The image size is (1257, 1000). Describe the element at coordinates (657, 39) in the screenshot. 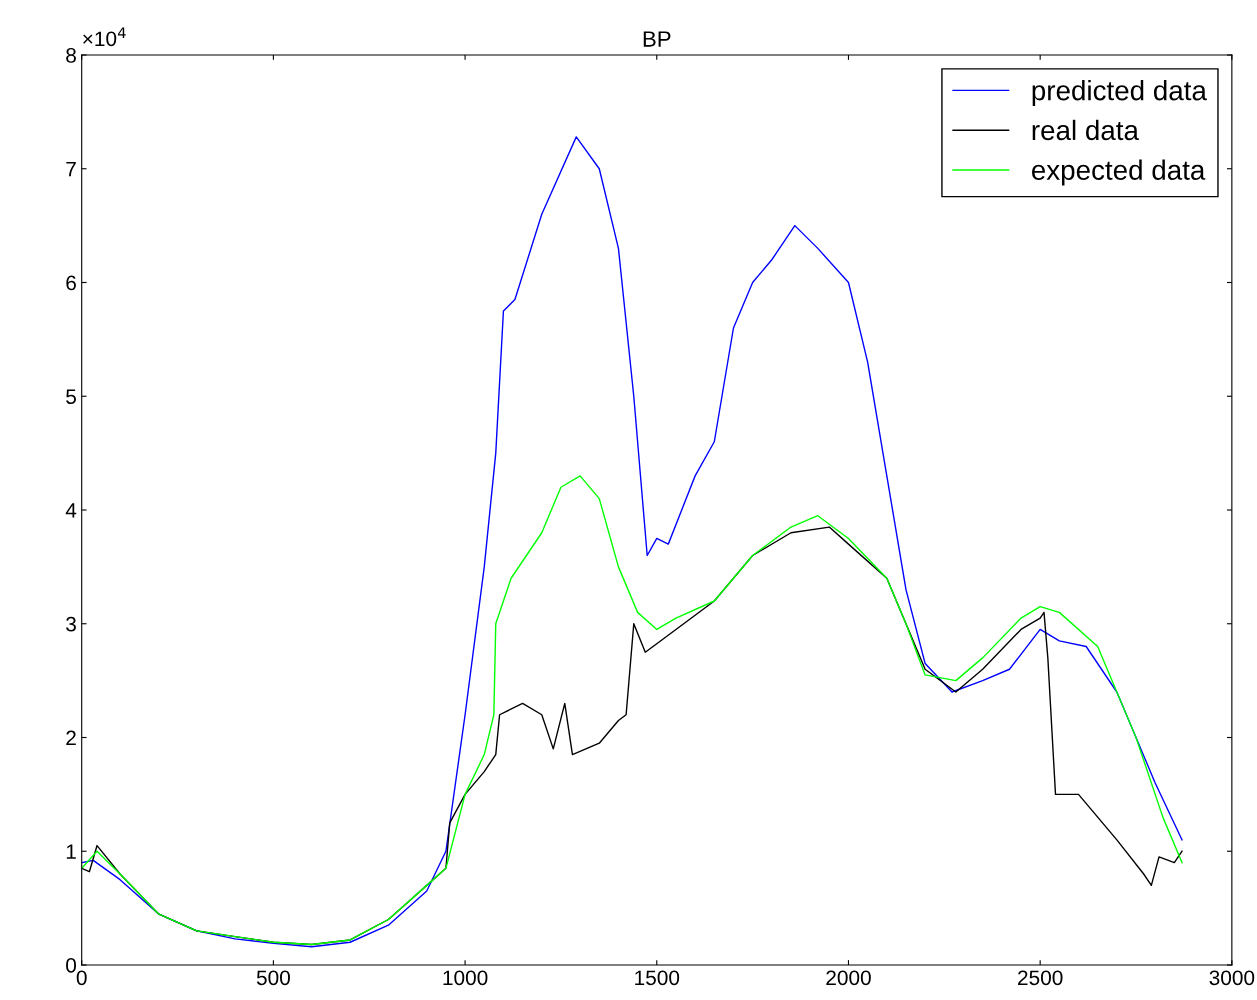

I see `chart-title: BP` at that location.